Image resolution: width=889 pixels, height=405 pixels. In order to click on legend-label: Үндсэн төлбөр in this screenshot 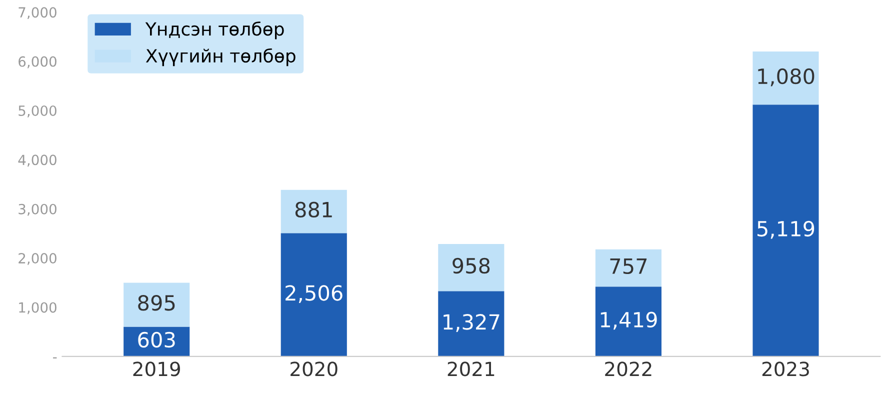, I will do `click(214, 31)`.